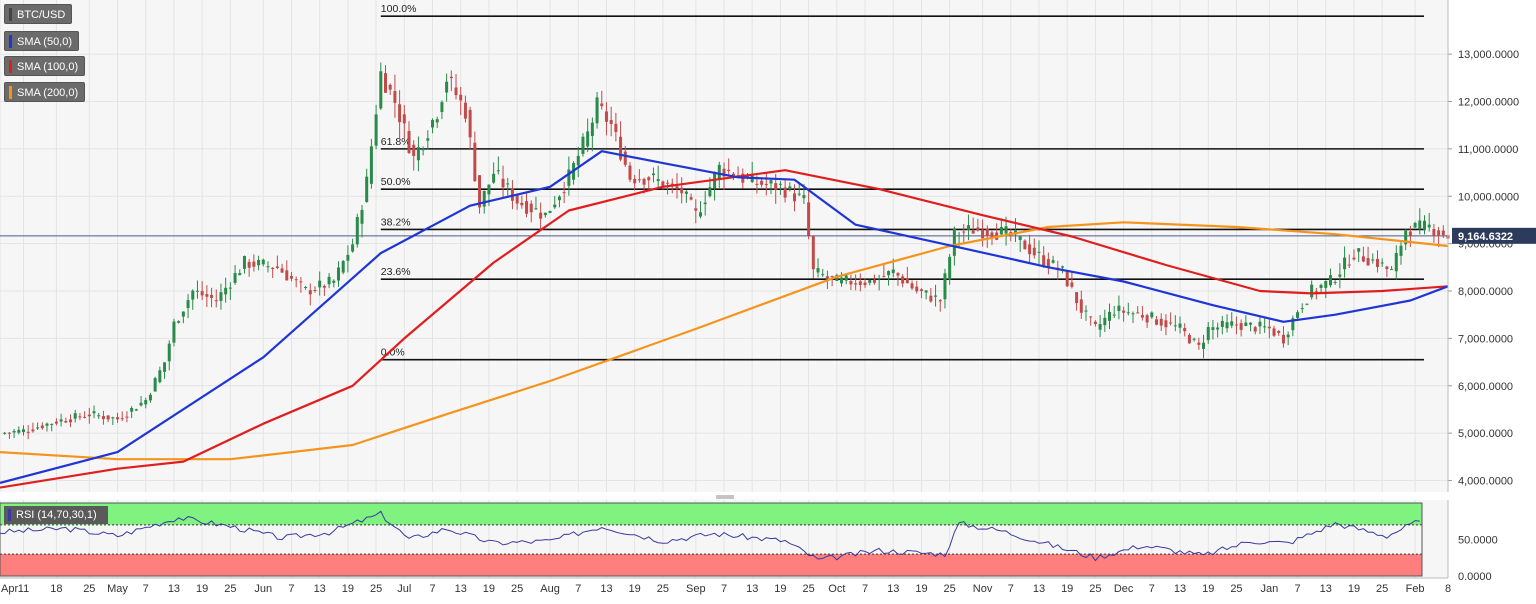 The width and height of the screenshot is (1536, 604). Describe the element at coordinates (41, 15) in the screenshot. I see `symbol-label: BTC/USD` at that location.